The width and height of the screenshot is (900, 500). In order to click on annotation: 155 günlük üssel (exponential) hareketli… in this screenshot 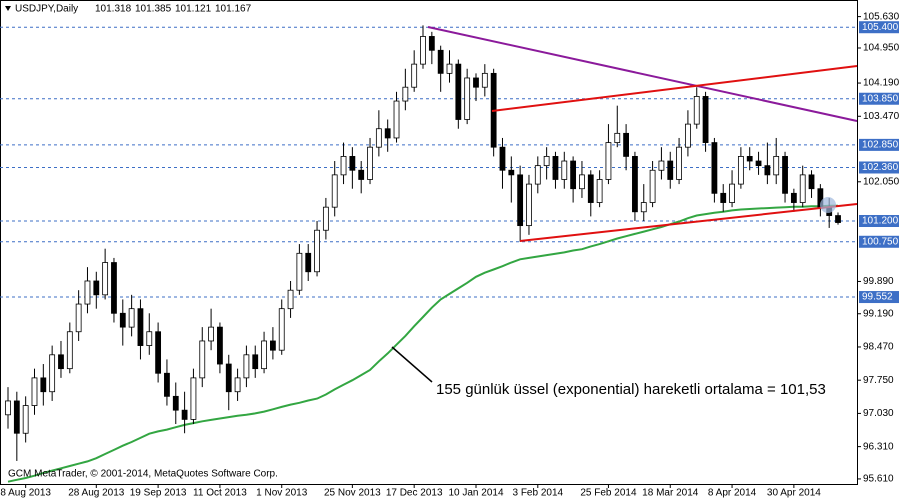, I will do `click(631, 389)`.